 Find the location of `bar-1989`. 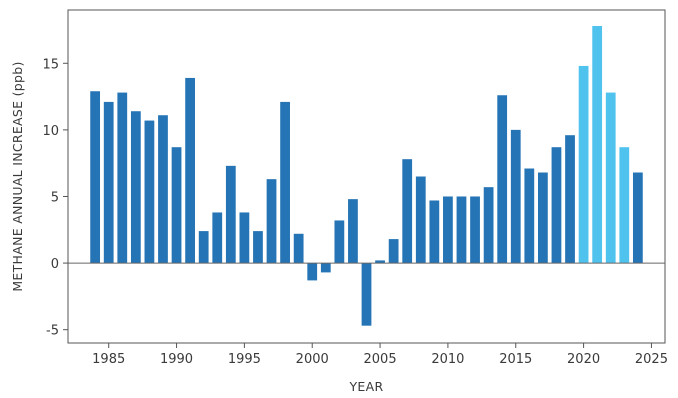

bar-1989 is located at coordinates (163, 189).